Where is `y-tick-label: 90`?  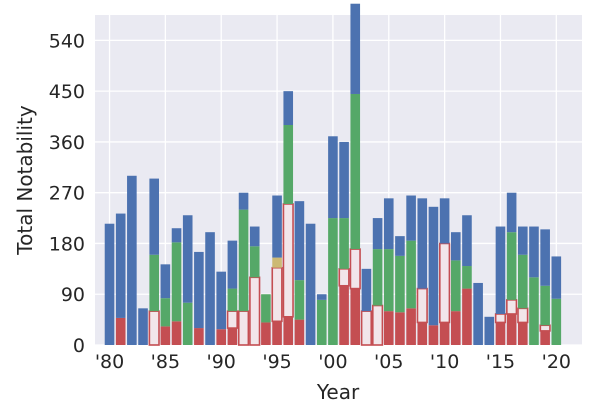 y-tick-label: 90 is located at coordinates (73, 295).